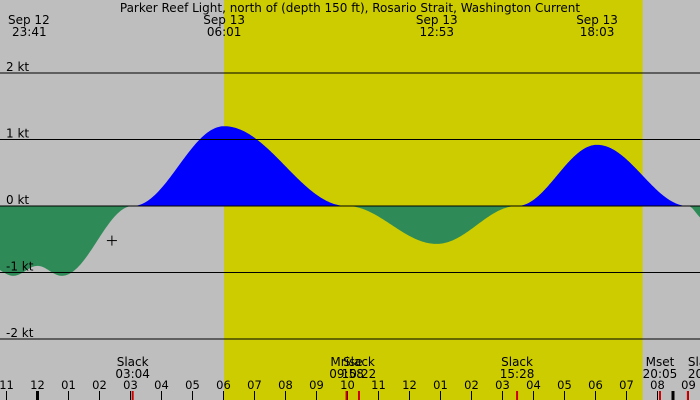 This screenshot has width=700, height=400. I want to click on hour-label-18: 05, so click(564, 385).